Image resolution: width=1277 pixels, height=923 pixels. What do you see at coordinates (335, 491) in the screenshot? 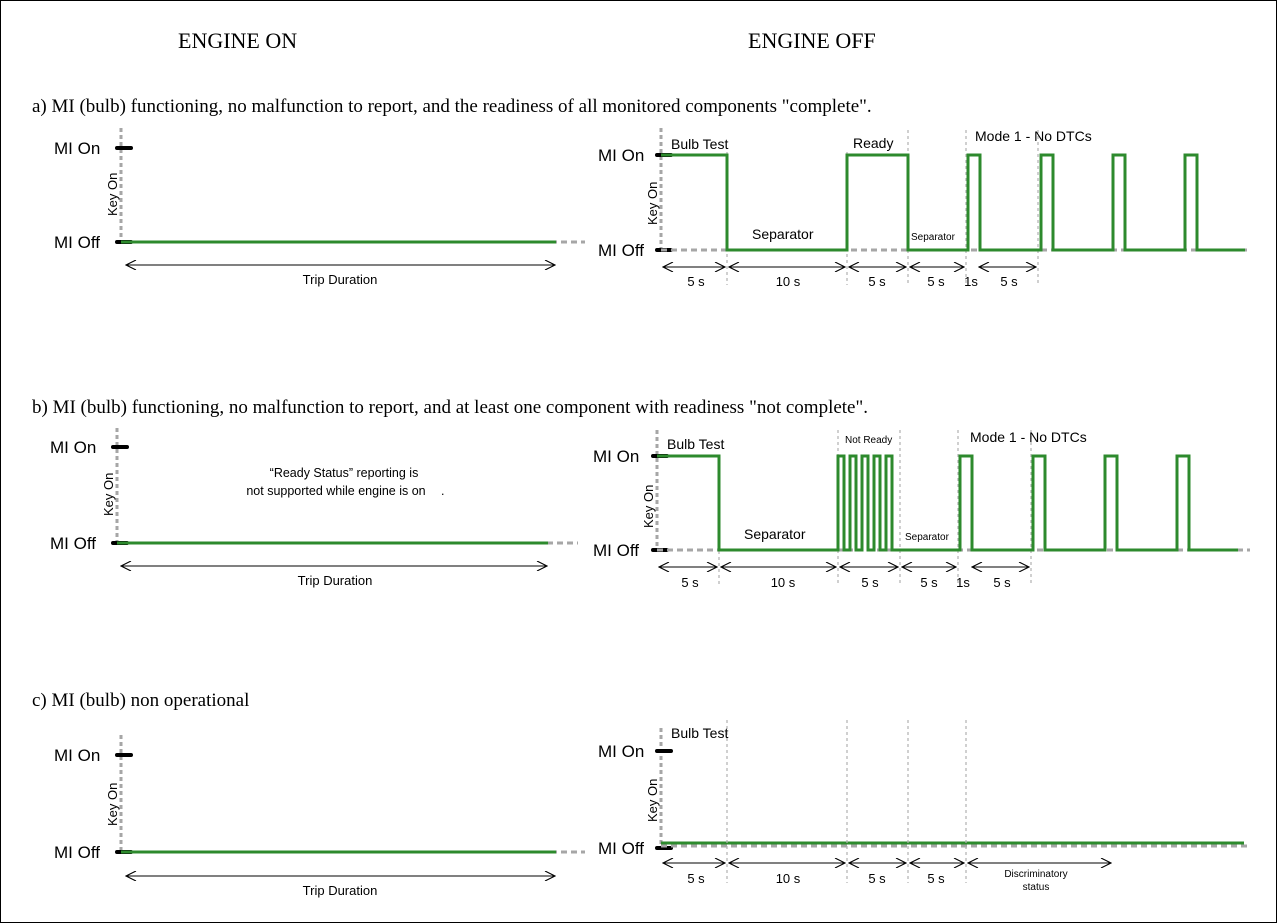
I see `ready-status-note-line2: not supported while engine is on` at bounding box center [335, 491].